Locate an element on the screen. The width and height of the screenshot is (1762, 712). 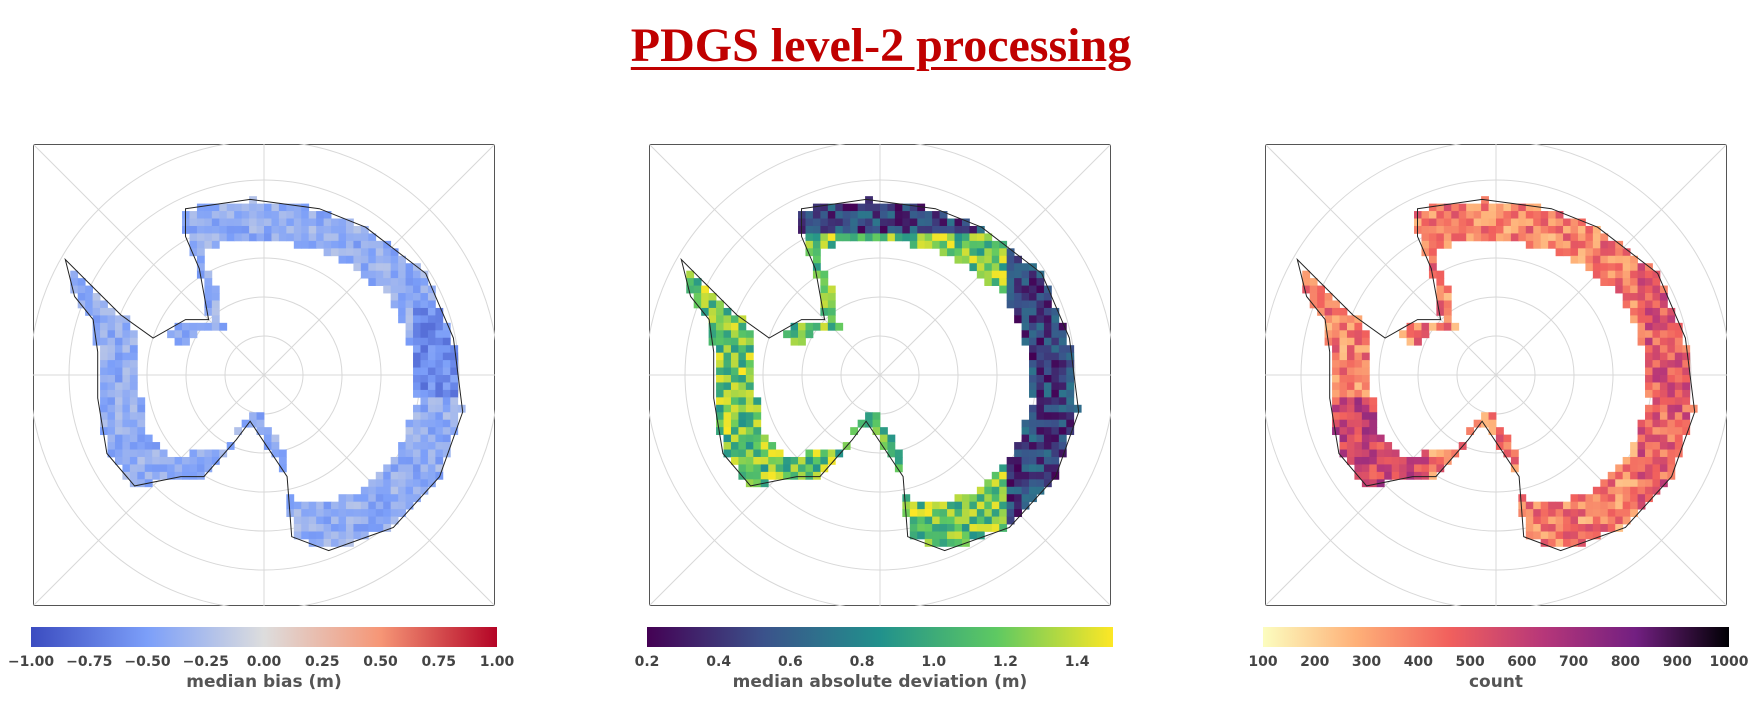
colorbar-tick-label: 0.2 is located at coordinates (647, 662).